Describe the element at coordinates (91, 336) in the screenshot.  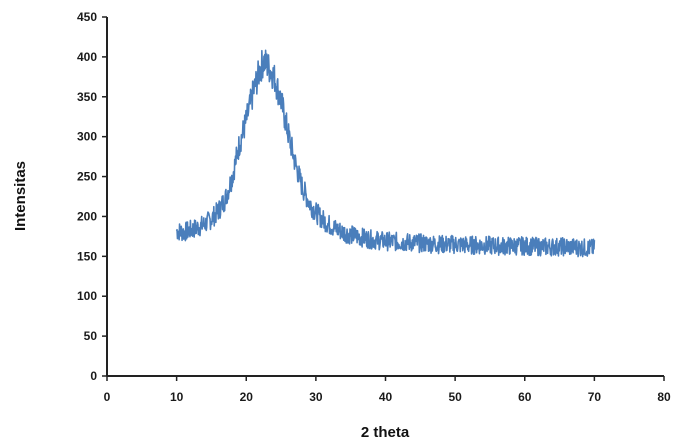
I see `y-tick-label: 50` at that location.